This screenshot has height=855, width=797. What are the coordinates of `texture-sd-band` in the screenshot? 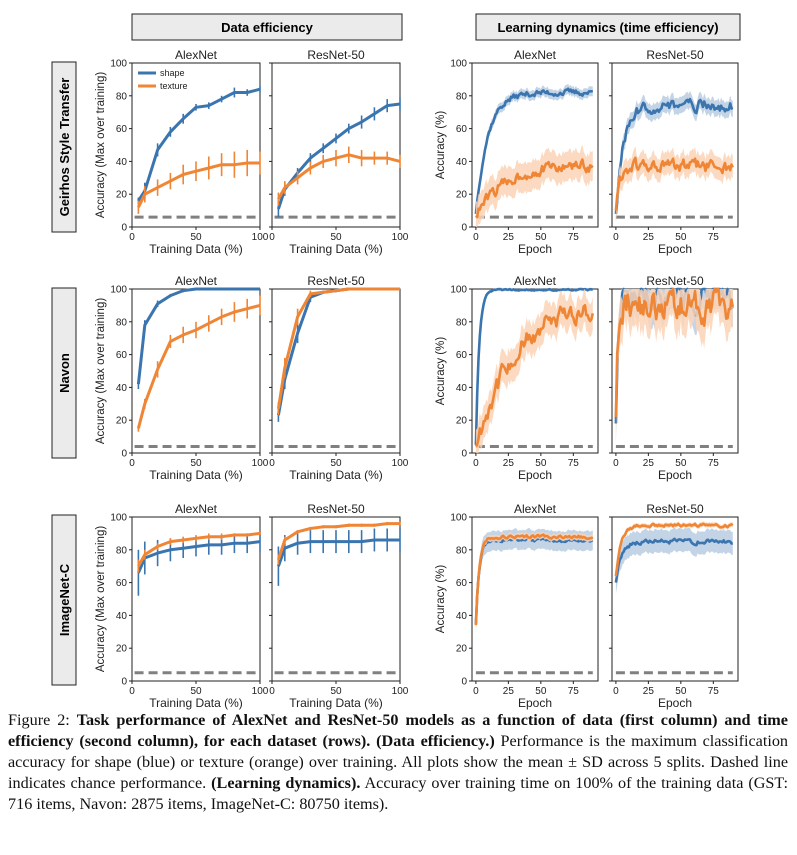 It's located at (674, 184).